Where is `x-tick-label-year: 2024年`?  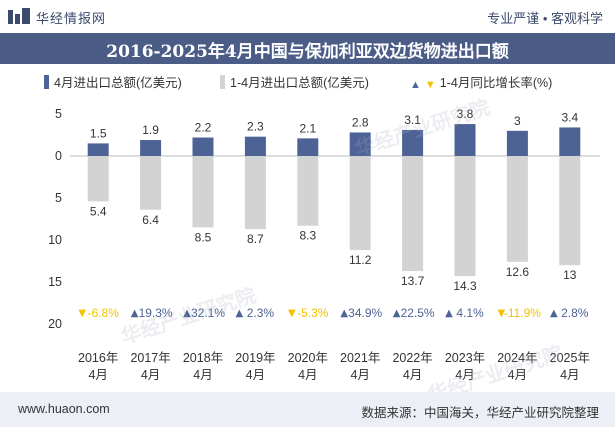 x-tick-label-year: 2024年 is located at coordinates (517, 358).